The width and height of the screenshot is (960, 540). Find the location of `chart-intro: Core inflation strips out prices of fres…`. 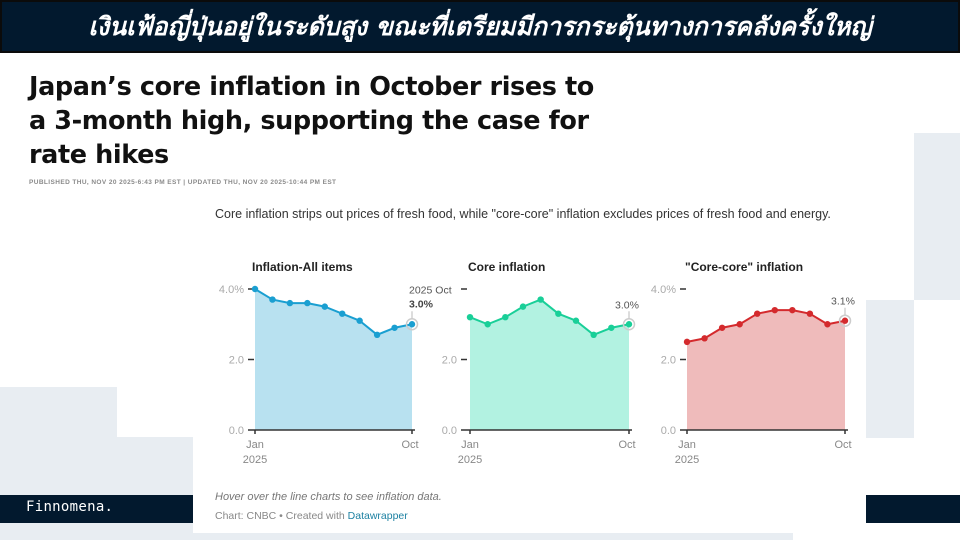

chart-intro: Core inflation strips out prices of fres… is located at coordinates (523, 214).